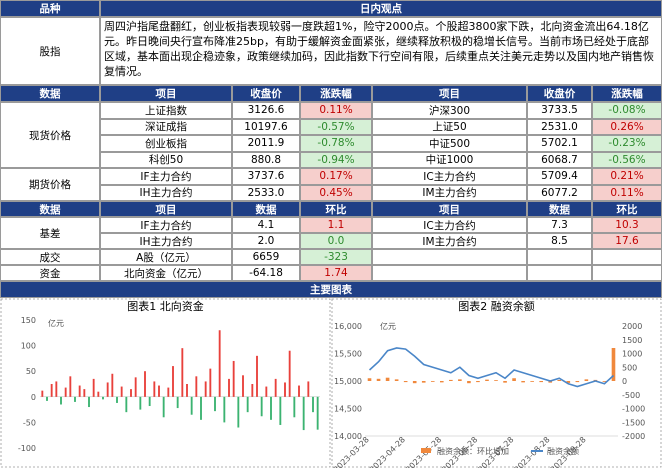 The height and width of the screenshot is (468, 662). Describe the element at coordinates (166, 176) in the screenshot. I see `cell: IF主力合约` at that location.